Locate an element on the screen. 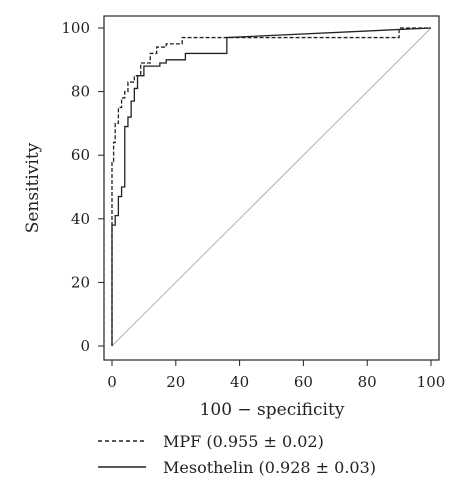  x-tick-label: 80 is located at coordinates (367, 382).